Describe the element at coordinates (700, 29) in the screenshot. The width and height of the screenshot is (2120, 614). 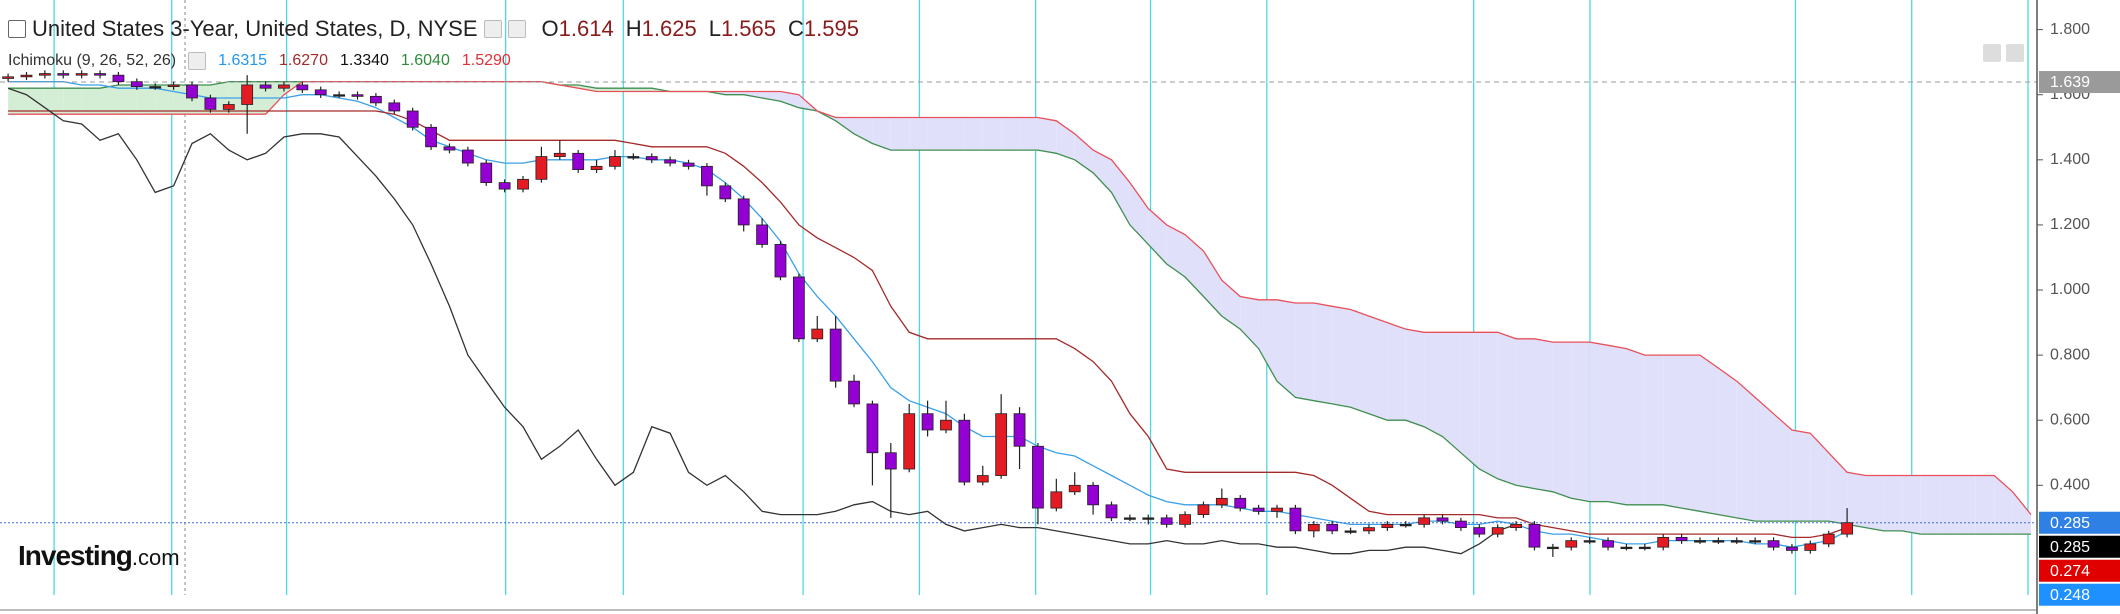
I see `ohlc: O1.614 H1.625 L1.565 C1.595` at that location.